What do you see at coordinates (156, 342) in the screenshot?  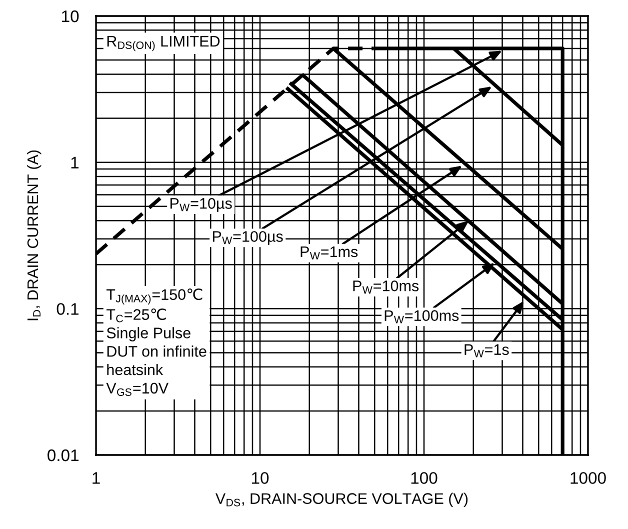 I see `text: T$_{J(MAX)}$=150℃ T$_{C}$=25℃ Single Pulse DUT on infinite heatsink V$_{GS}$=10V` at bounding box center [156, 342].